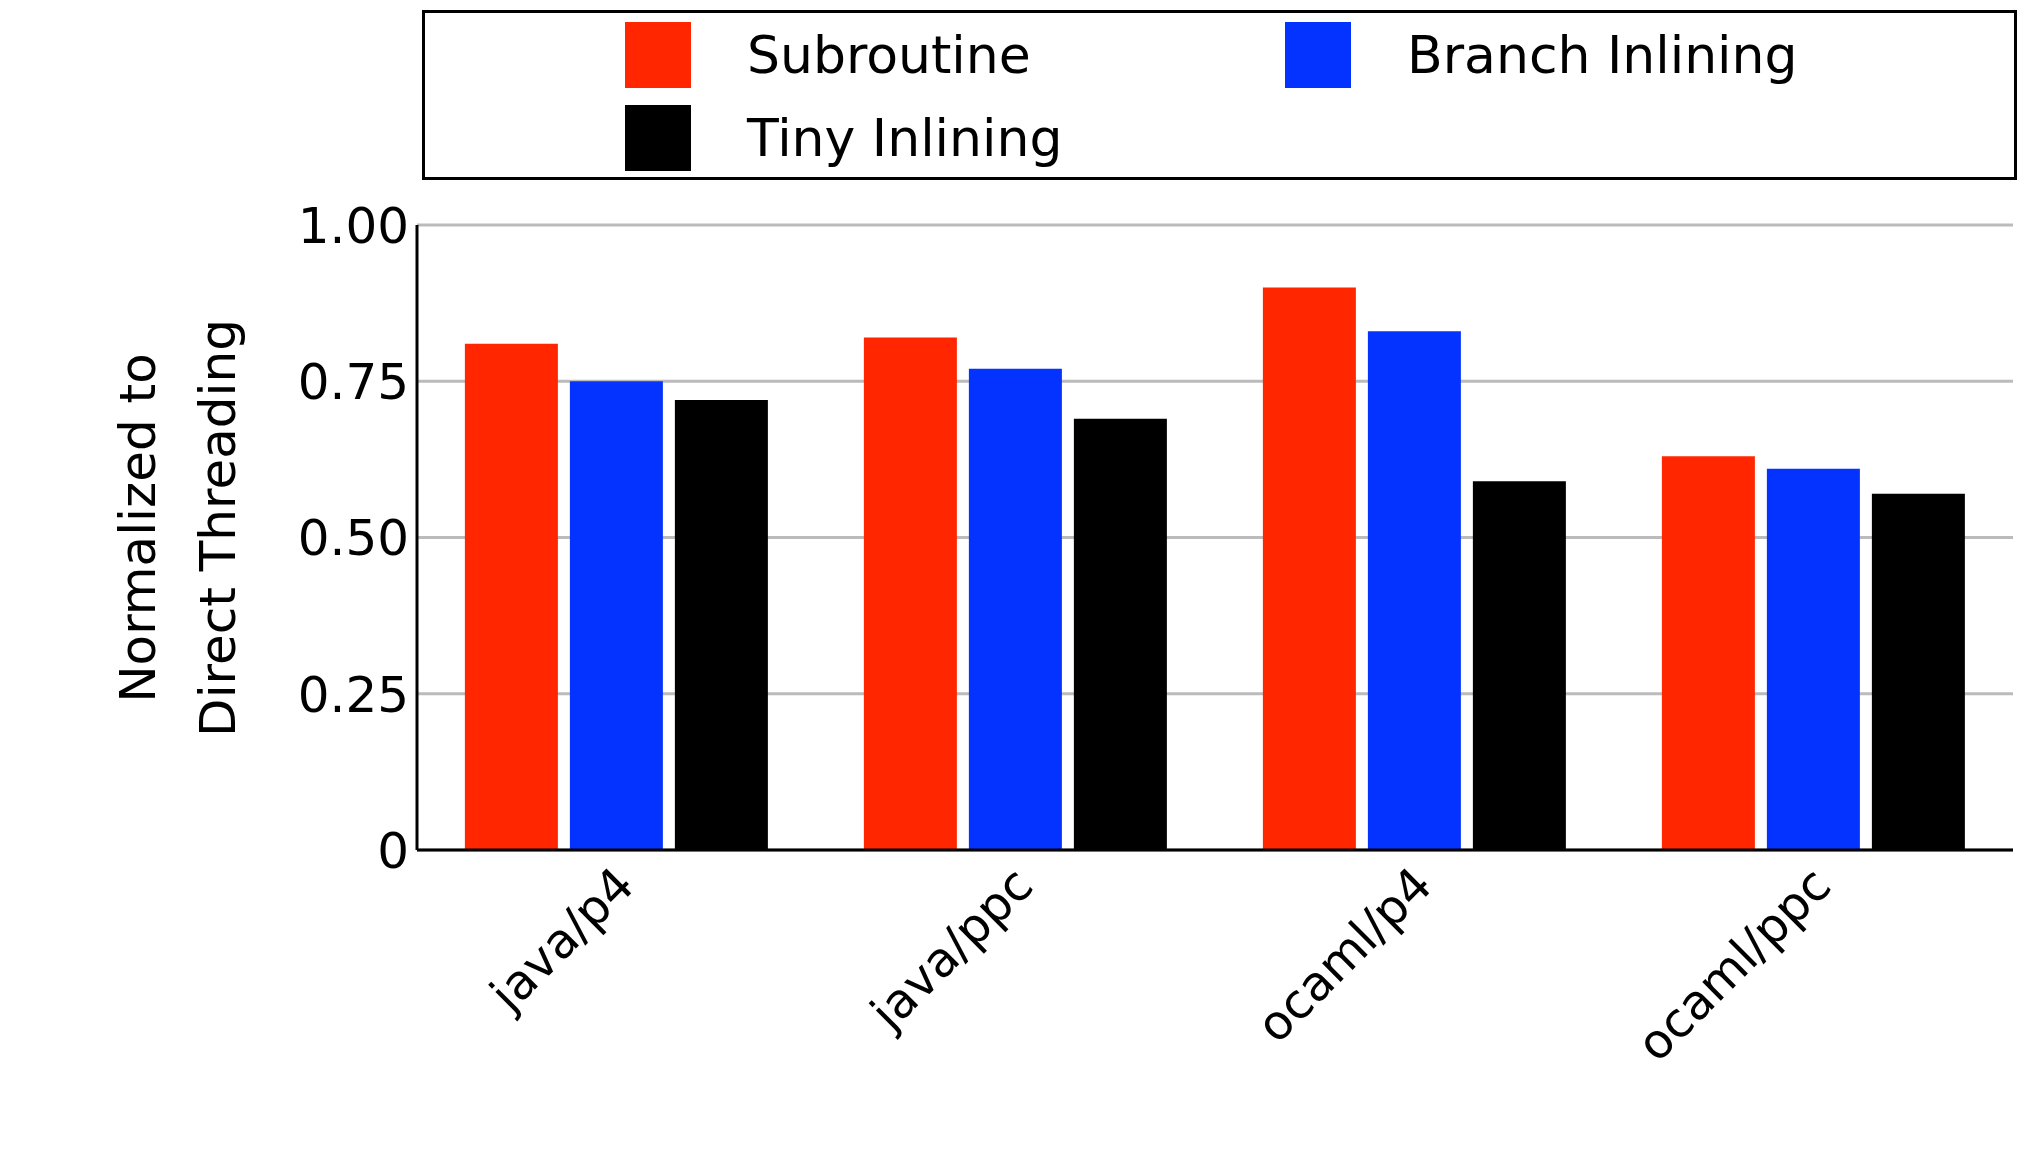 Image resolution: width=2025 pixels, height=1167 pixels. What do you see at coordinates (353, 225) in the screenshot?
I see `y-tick-label: 1.00` at bounding box center [353, 225].